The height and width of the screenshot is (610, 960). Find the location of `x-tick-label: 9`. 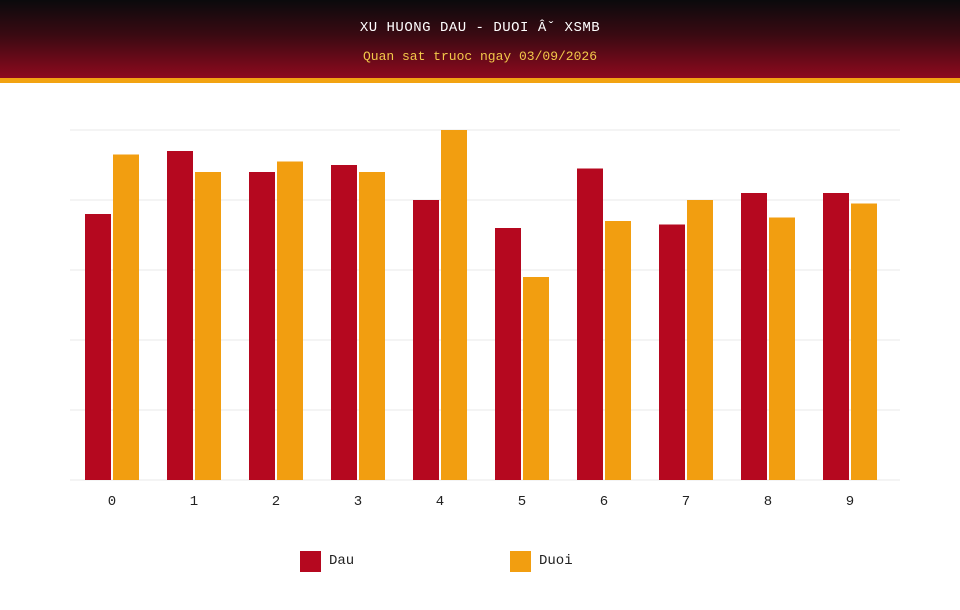

x-tick-label: 9 is located at coordinates (850, 502).